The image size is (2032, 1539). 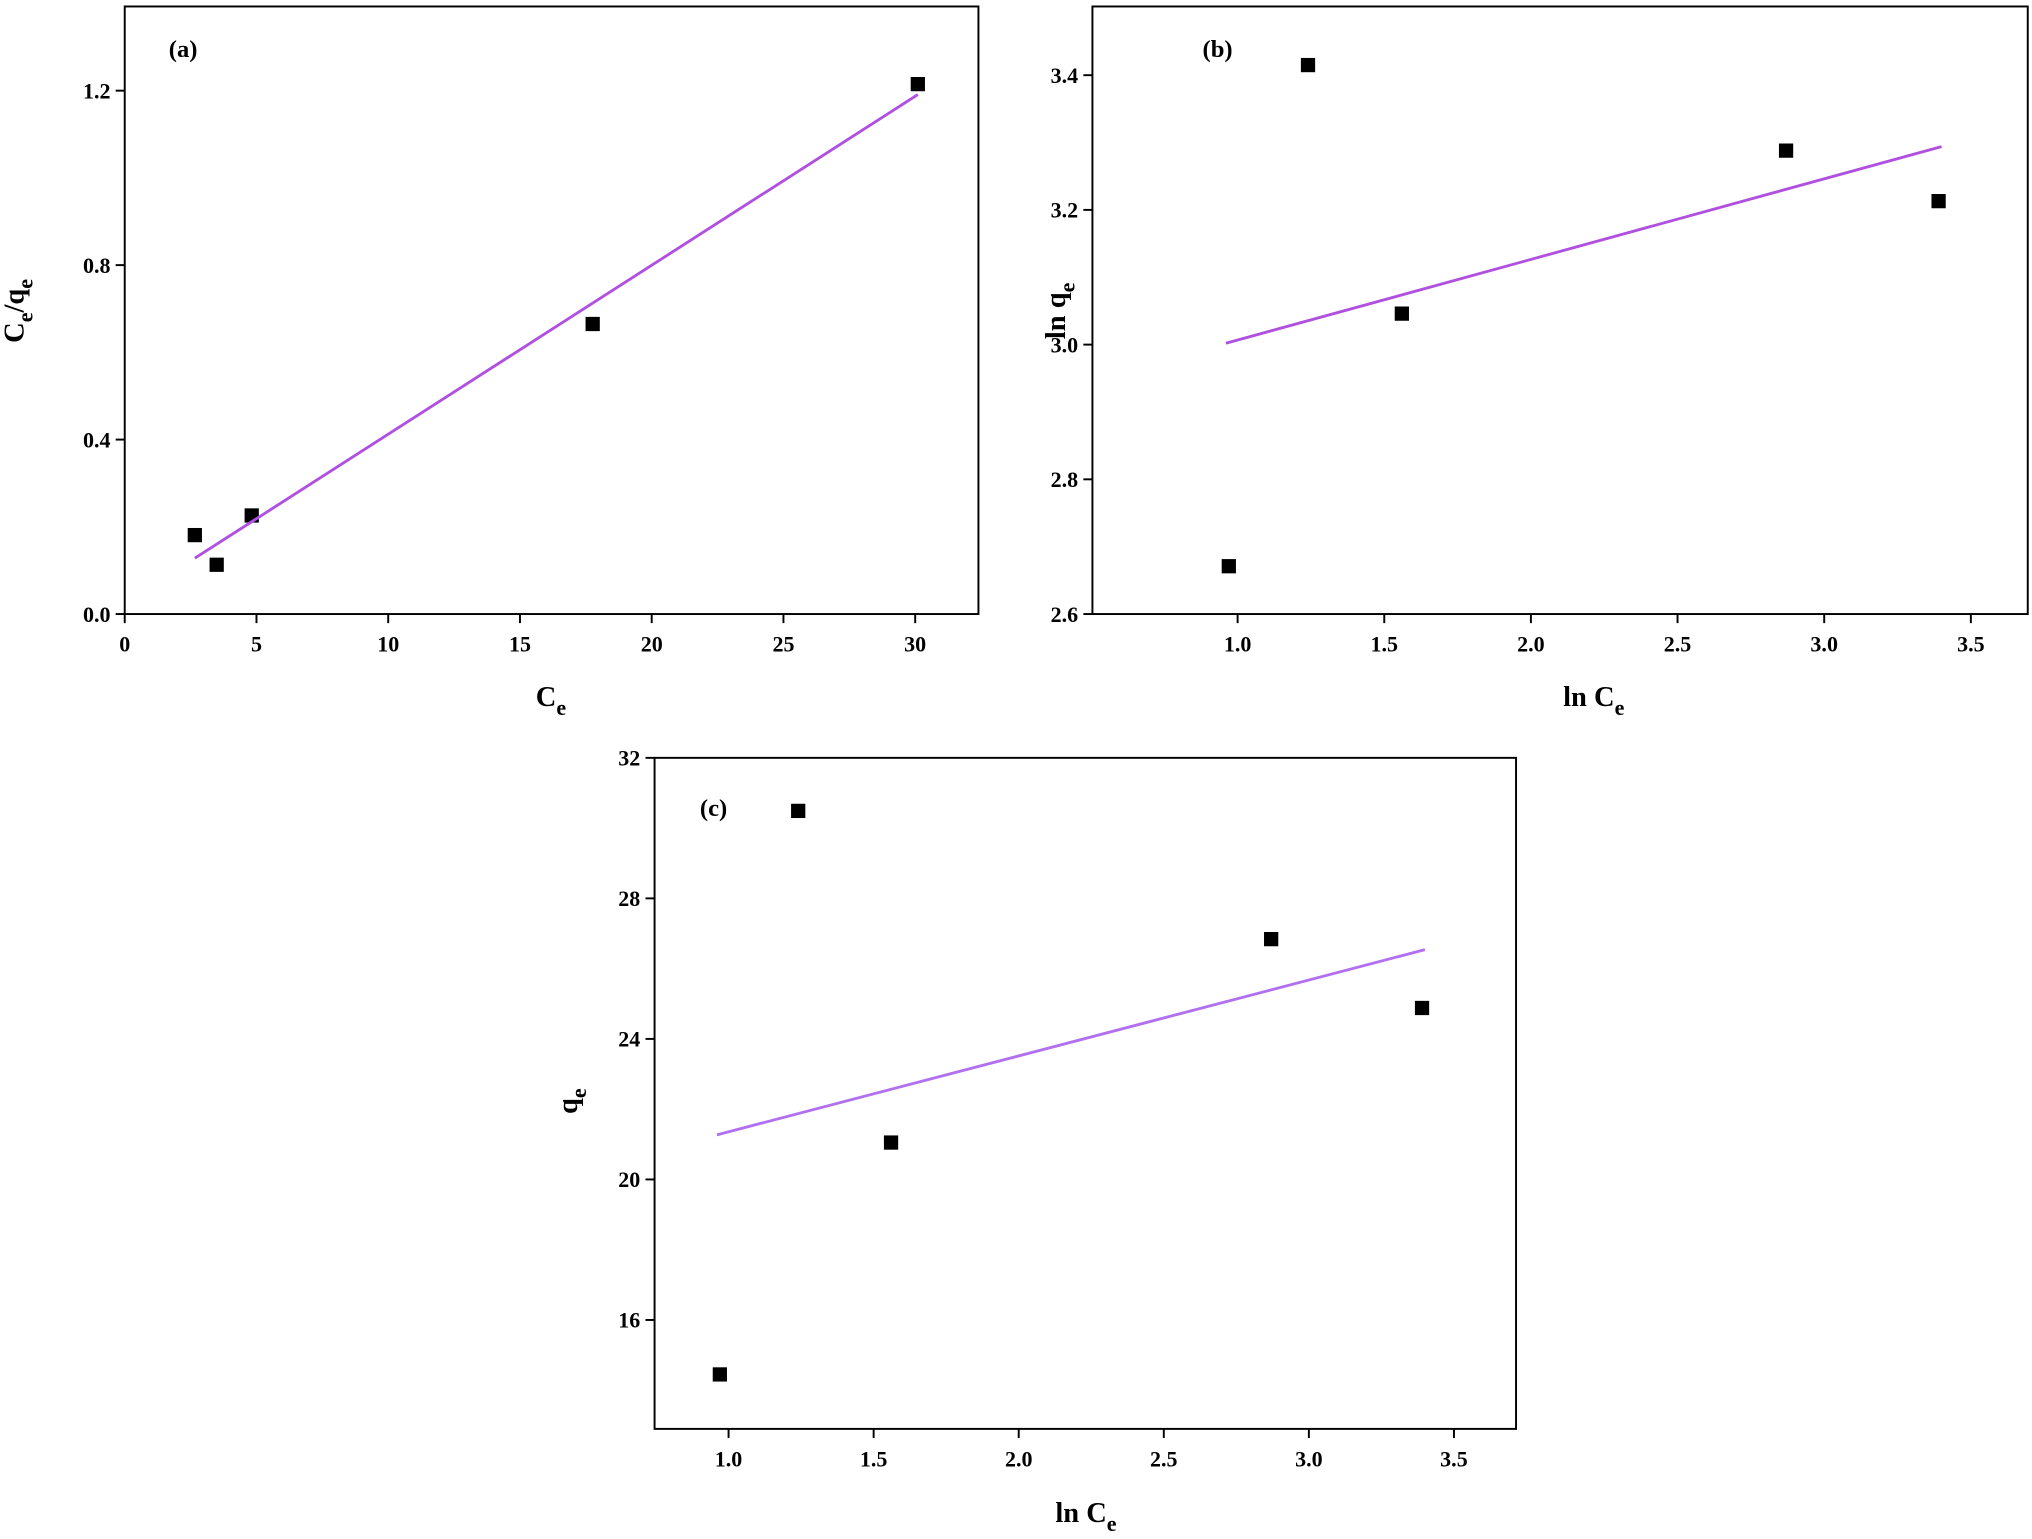 I want to click on y-tick-label: 3.2, so click(x=1065, y=210).